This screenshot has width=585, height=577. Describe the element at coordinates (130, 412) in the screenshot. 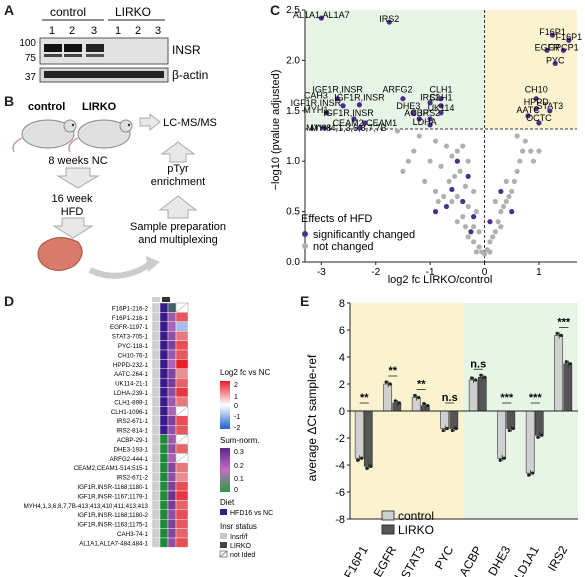

I see `heatmap-row-label: CLH1-1096-1` at that location.